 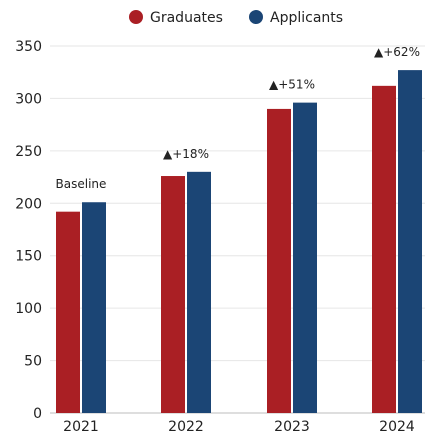 What do you see at coordinates (28, 230) in the screenshot?
I see `y-axis: 0 50 100 150 200 250 300 350` at bounding box center [28, 230].